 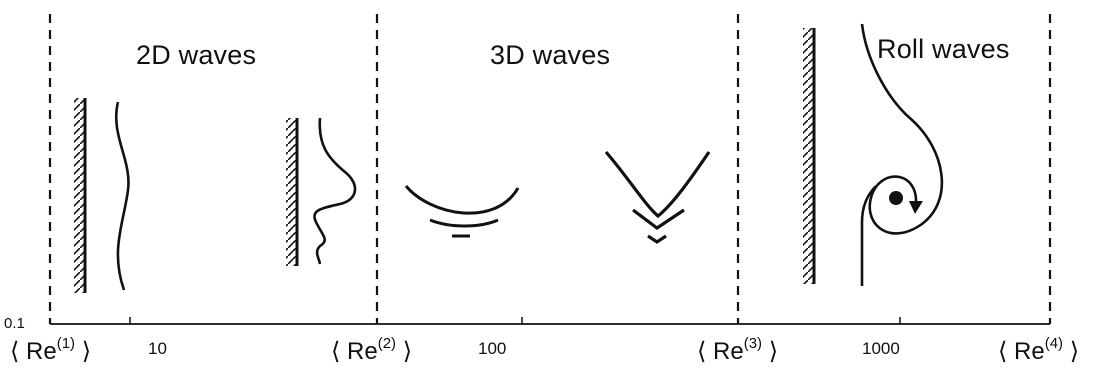 What do you see at coordinates (809, 156) in the screenshot?
I see `wall-roll` at bounding box center [809, 156].